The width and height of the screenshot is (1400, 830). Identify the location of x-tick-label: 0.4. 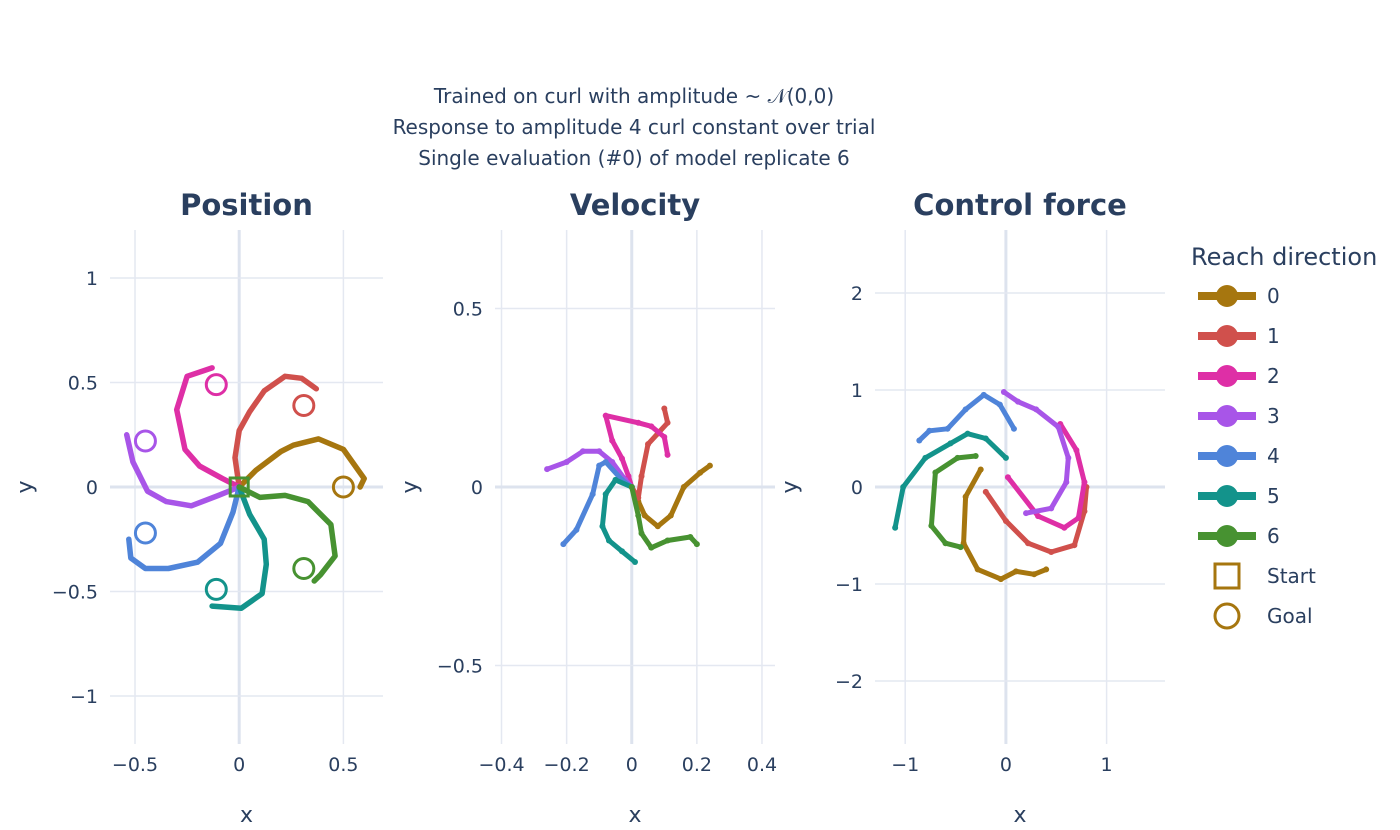
(762, 765).